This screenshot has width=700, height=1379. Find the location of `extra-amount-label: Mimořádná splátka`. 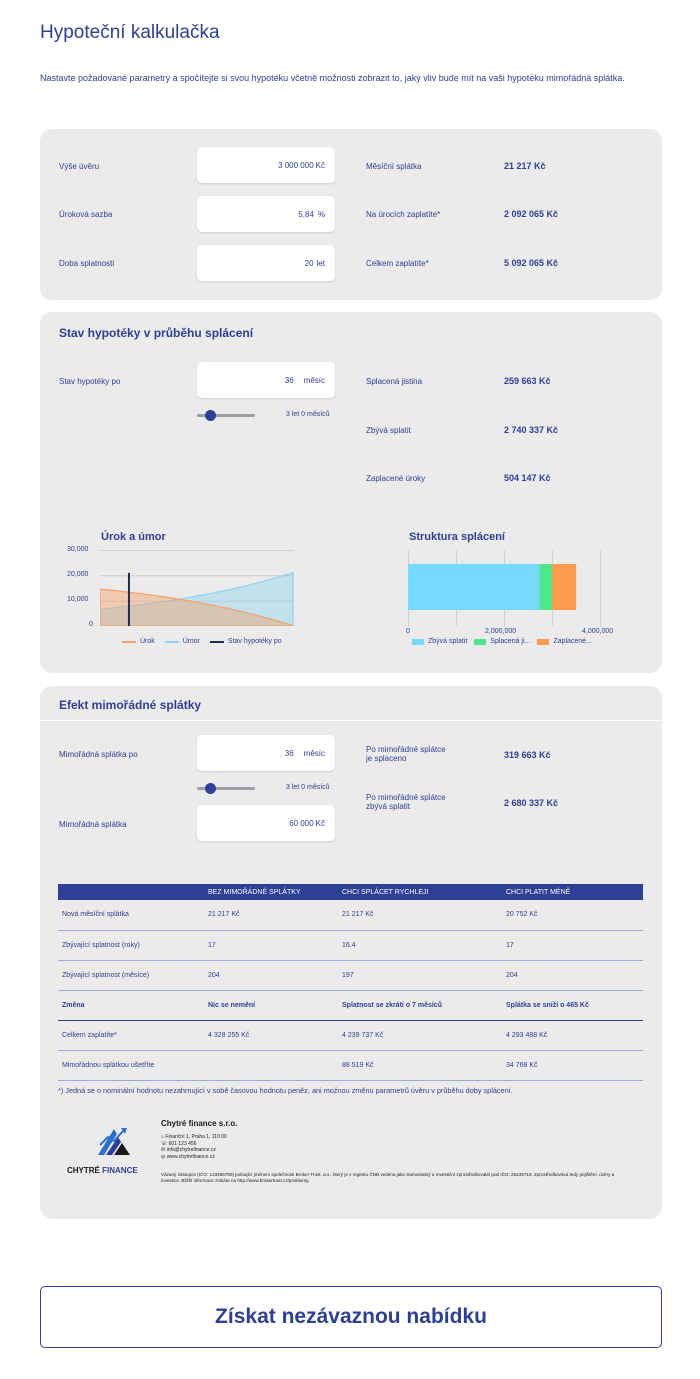

extra-amount-label: Mimořádná splátka is located at coordinates (93, 824).